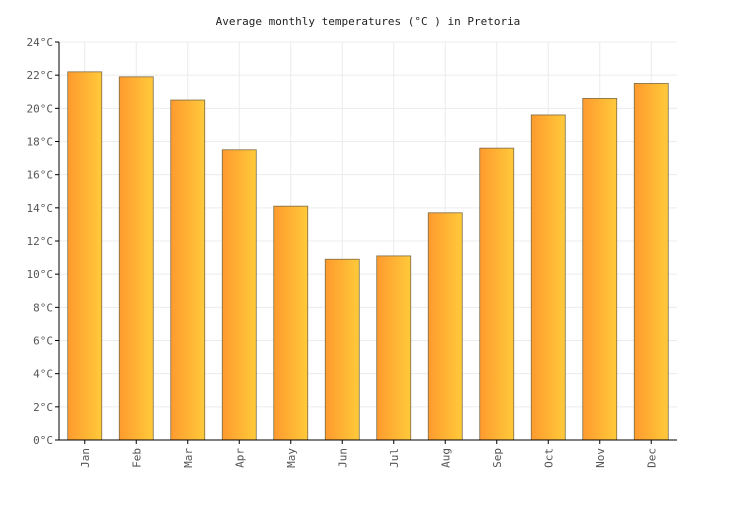 This screenshot has width=736, height=505. Describe the element at coordinates (40, 42) in the screenshot. I see `y-tick-label: 24°C` at that location.